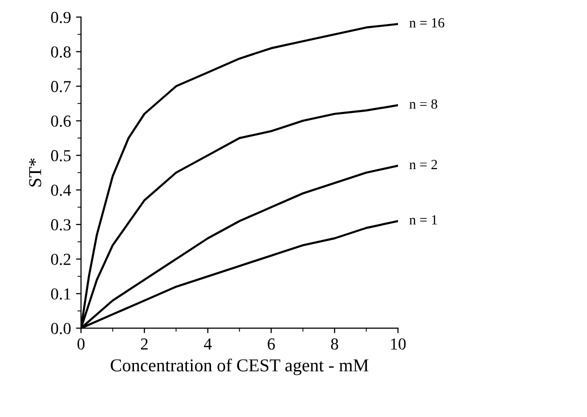 The width and height of the screenshot is (587, 417). What do you see at coordinates (423, 104) in the screenshot?
I see `series-label: n = 8` at bounding box center [423, 104].